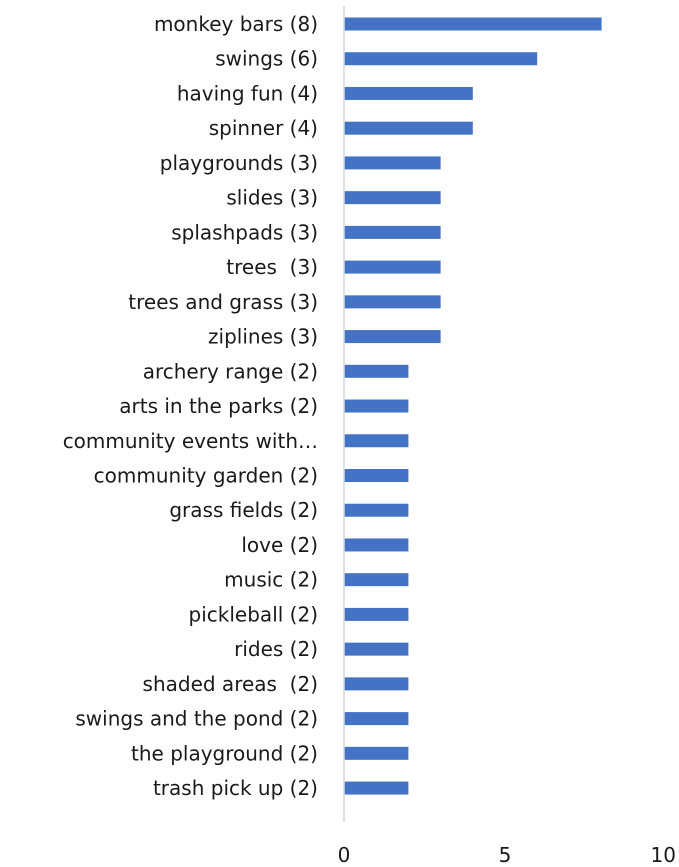 The width and height of the screenshot is (679, 867). I want to click on category-label: rides (2), so click(276, 649).